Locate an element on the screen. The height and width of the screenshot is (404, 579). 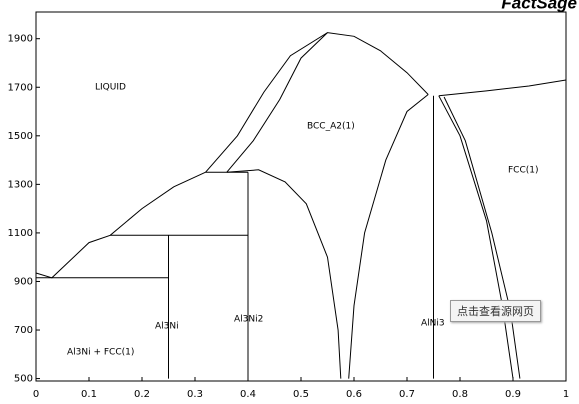
view-source-button: 点击查看源网页 is located at coordinates (495, 311).